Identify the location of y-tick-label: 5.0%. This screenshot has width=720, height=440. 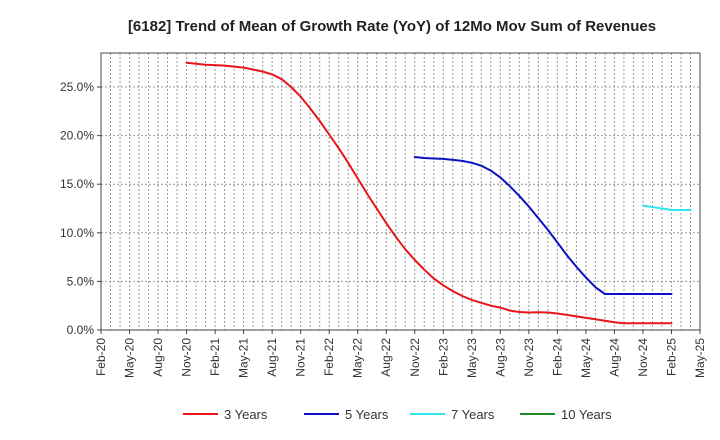
(81, 281).